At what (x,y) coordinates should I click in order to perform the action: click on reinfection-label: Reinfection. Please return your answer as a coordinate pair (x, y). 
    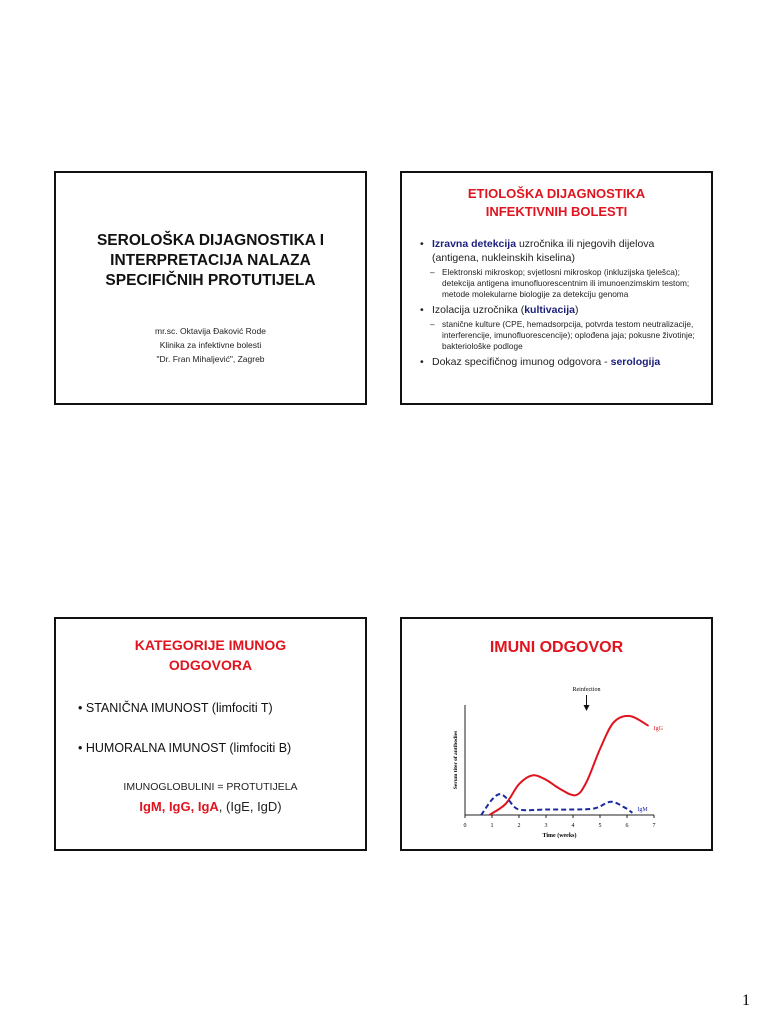
    Looking at the image, I should click on (587, 689).